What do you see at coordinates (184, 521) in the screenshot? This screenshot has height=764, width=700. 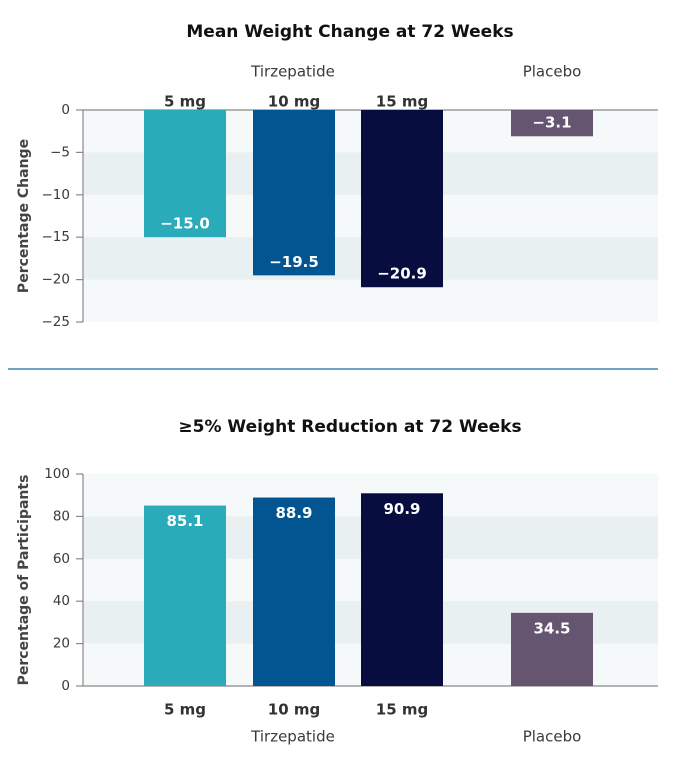 I see `data-label: 85.1` at bounding box center [184, 521].